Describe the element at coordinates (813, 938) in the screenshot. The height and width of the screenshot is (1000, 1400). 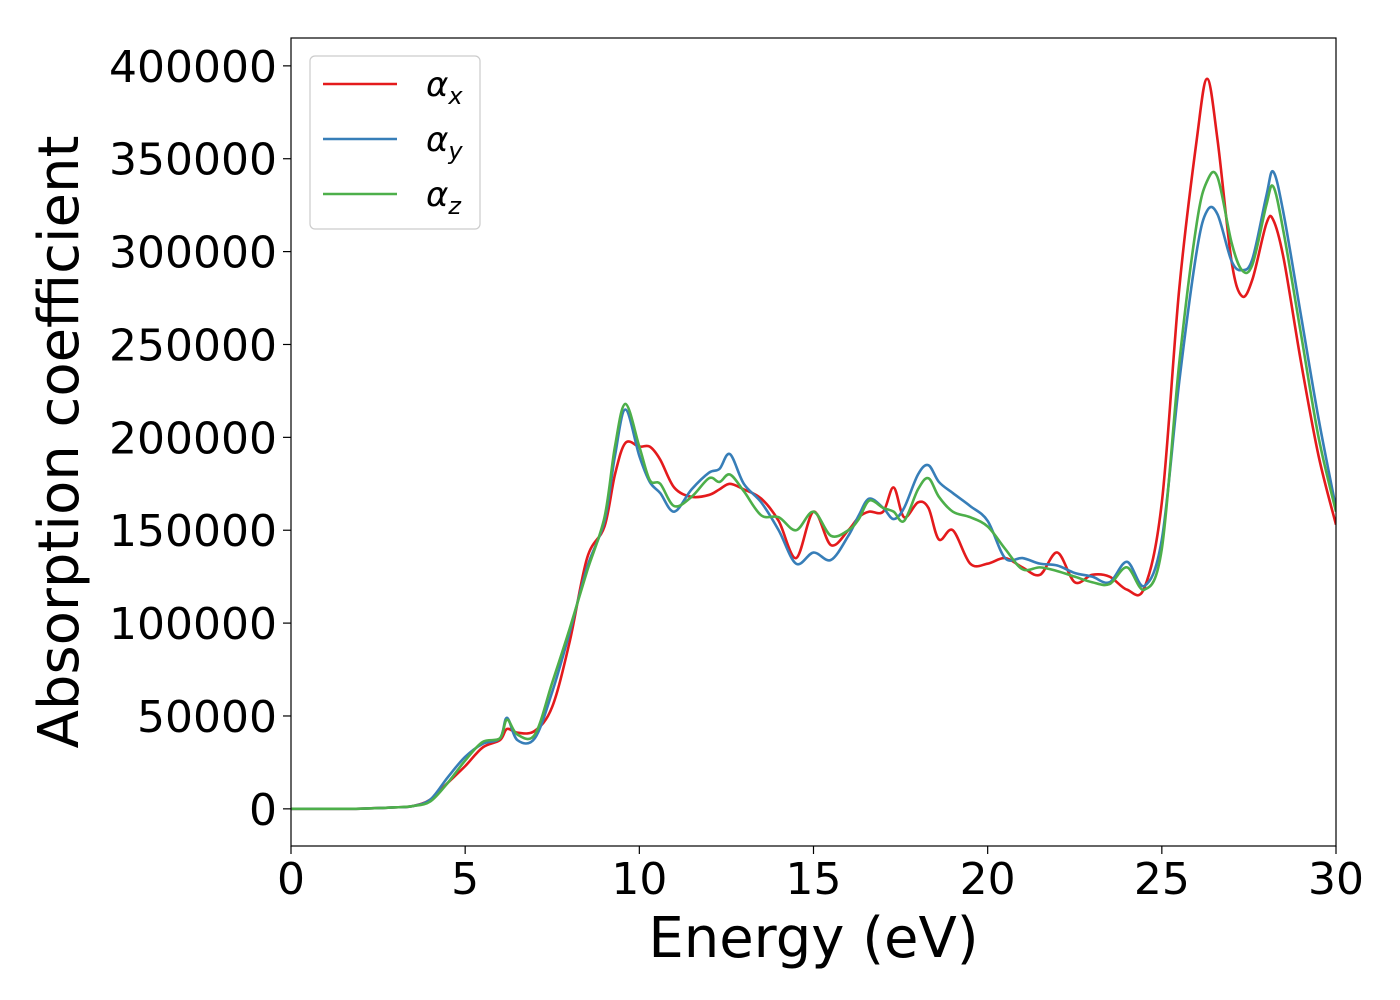
I see `x-axis-title: Energy (eV)` at that location.